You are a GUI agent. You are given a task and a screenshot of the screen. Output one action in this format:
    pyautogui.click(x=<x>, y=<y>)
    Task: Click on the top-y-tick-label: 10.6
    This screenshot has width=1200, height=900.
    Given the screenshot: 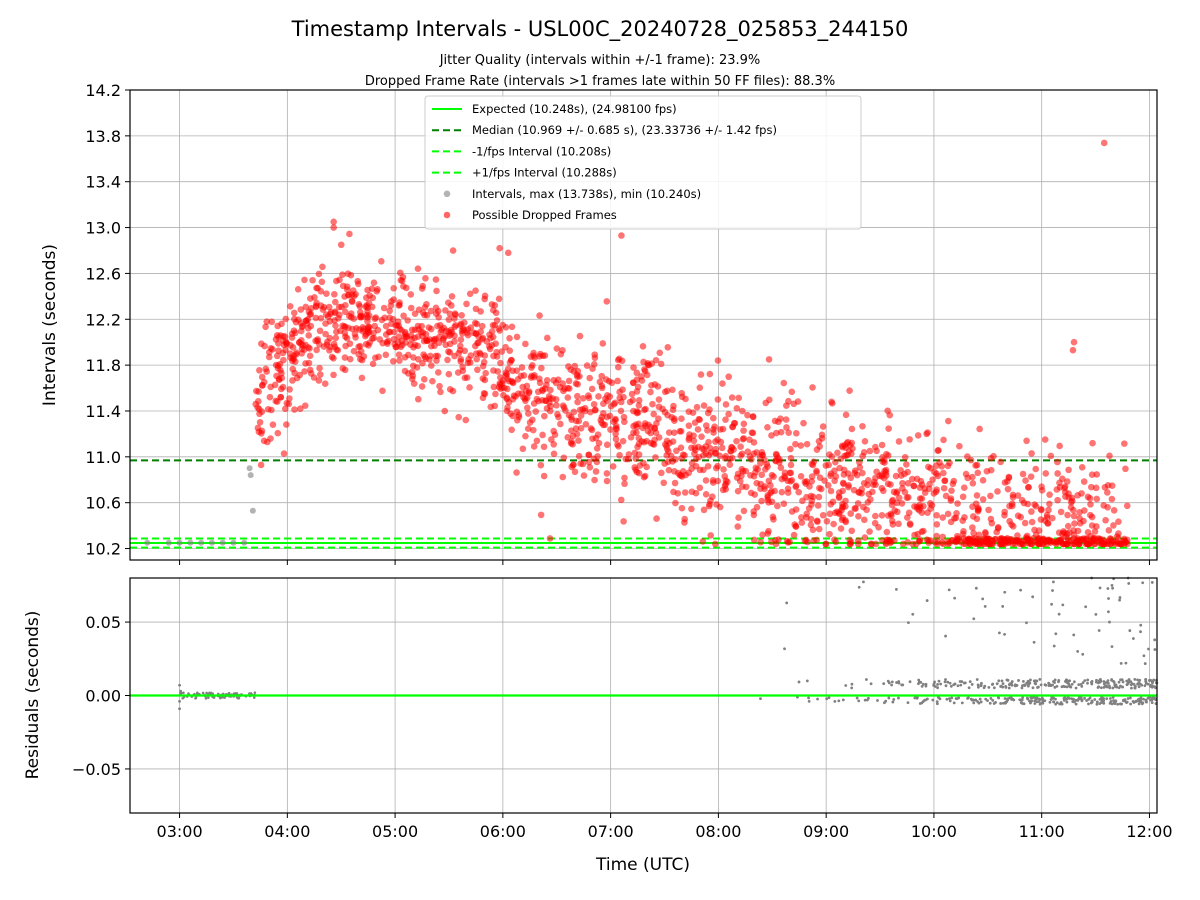 What is the action you would take?
    pyautogui.click(x=103, y=503)
    